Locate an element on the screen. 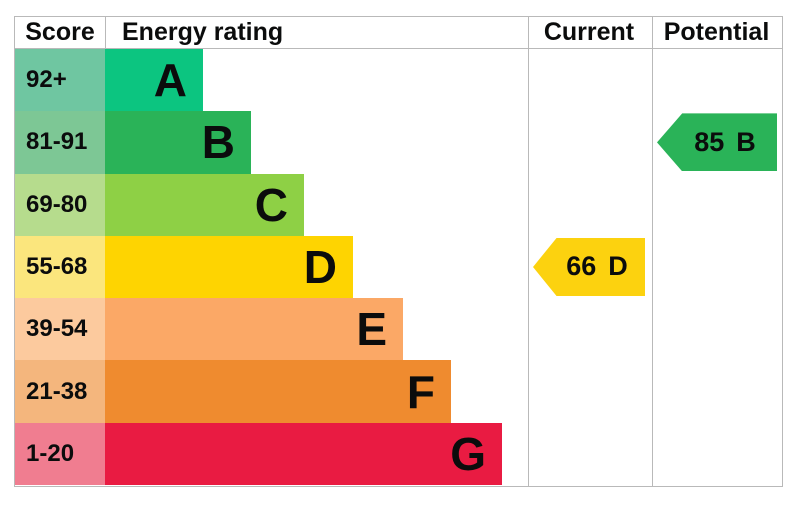  band-row-g: 1-20 G is located at coordinates (398, 453).